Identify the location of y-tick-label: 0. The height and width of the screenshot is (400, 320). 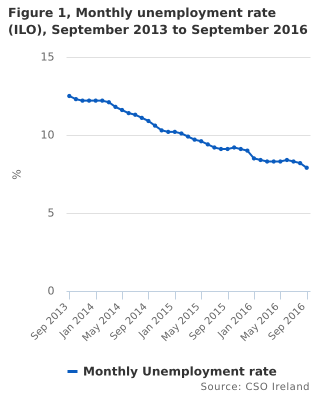
(51, 291).